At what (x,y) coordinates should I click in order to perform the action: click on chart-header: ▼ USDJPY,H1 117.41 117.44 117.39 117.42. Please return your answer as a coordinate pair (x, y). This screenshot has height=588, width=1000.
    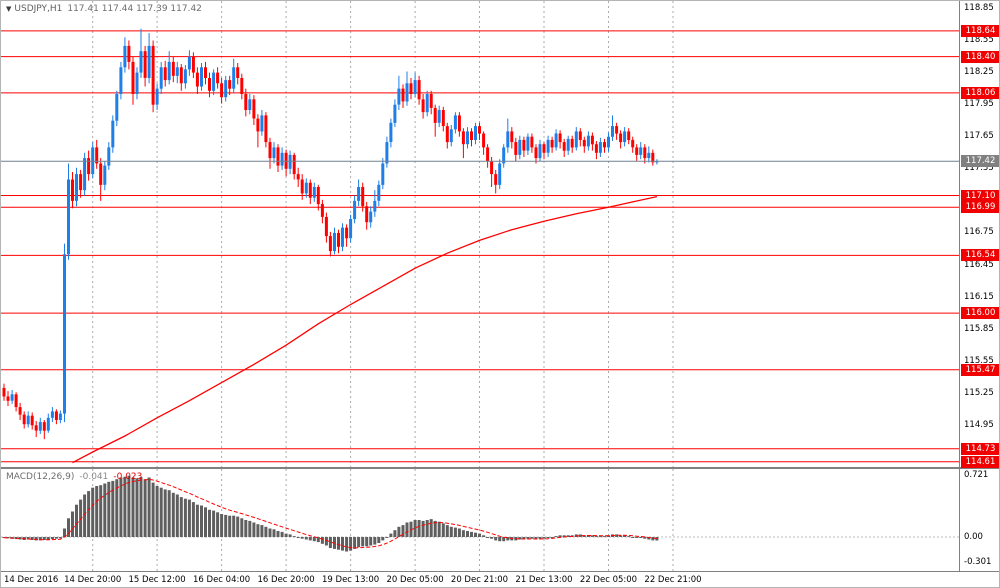
    Looking at the image, I should click on (104, 9).